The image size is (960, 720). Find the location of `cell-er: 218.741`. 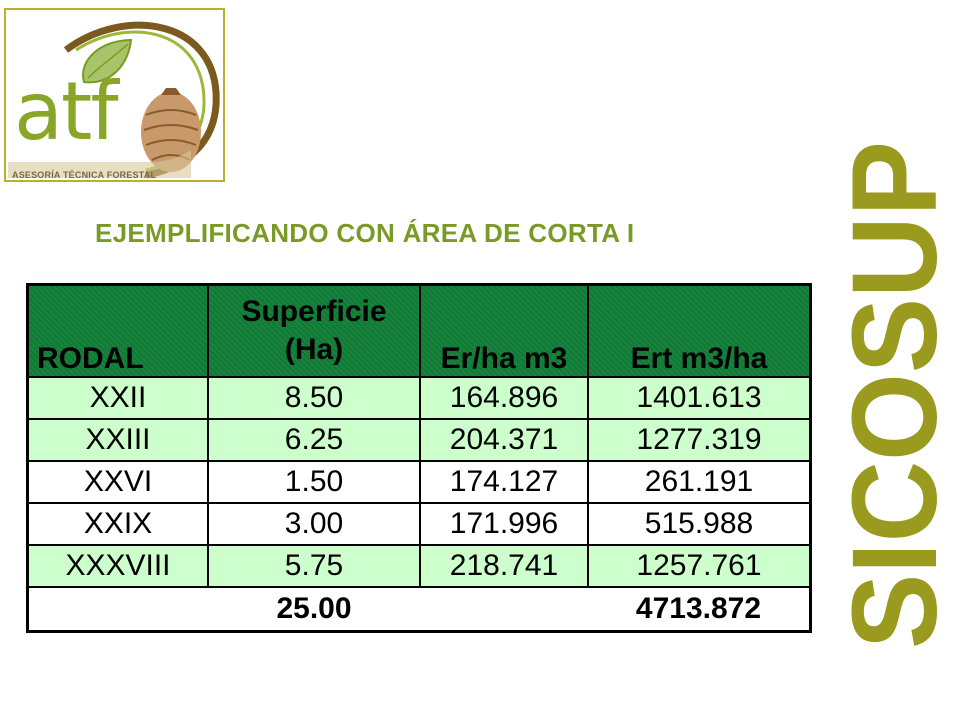

cell-er: 218.741 is located at coordinates (504, 566).